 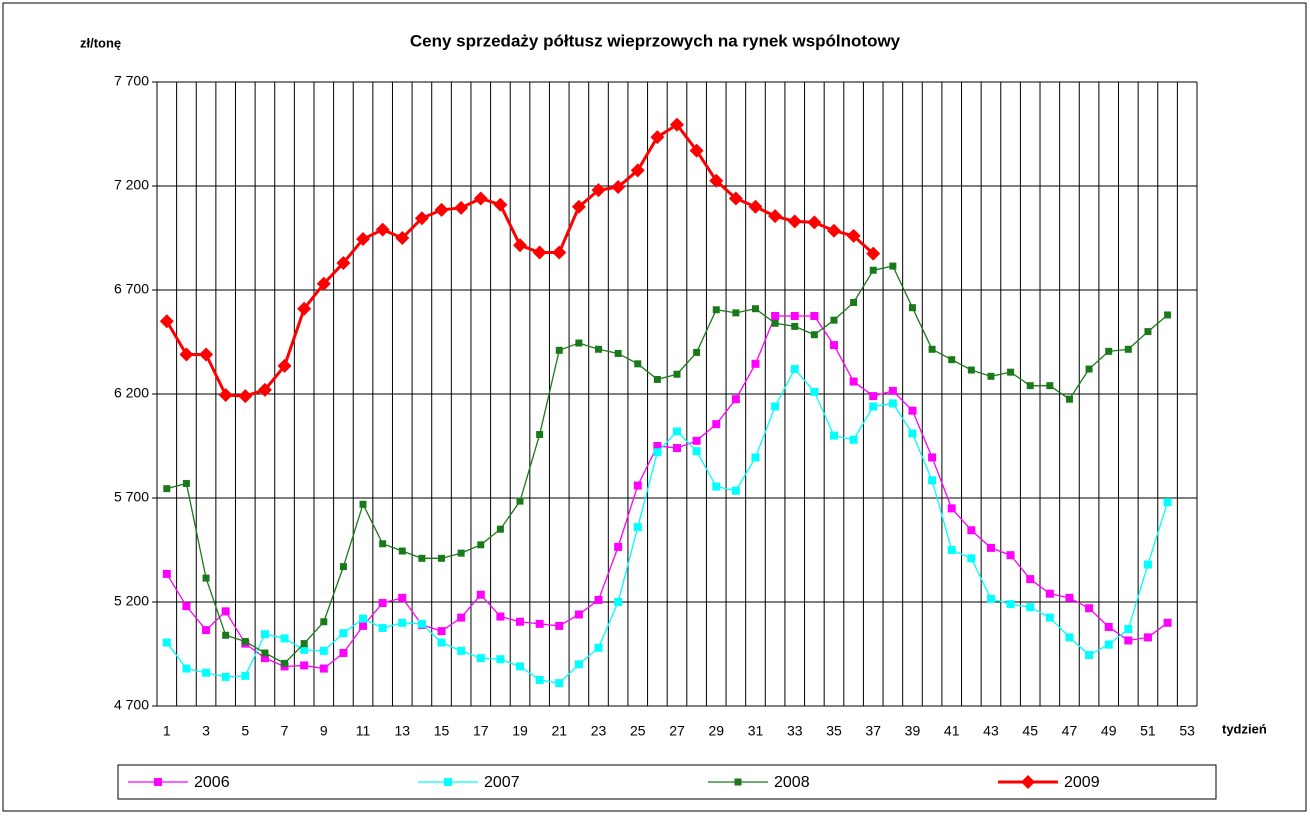 What do you see at coordinates (1187, 731) in the screenshot?
I see `x-tick-label: 53` at bounding box center [1187, 731].